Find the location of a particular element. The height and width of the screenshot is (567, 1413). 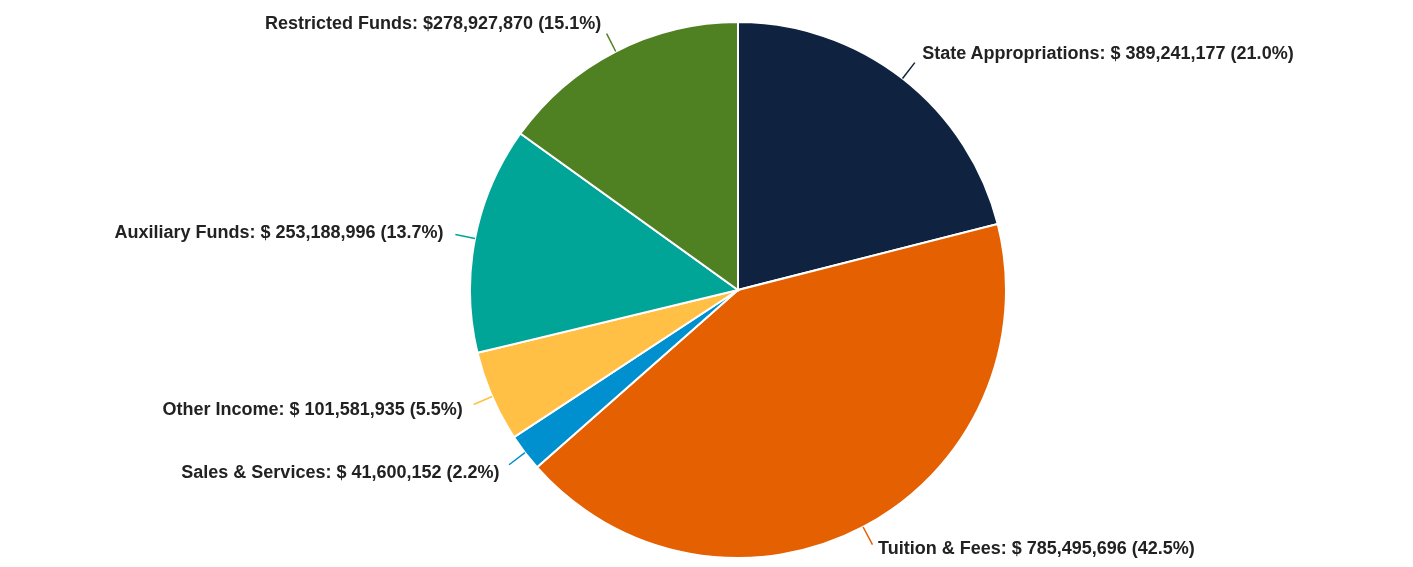

slice-label: Other Income: $ 101,581,935 (5.5%) is located at coordinates (312, 409).